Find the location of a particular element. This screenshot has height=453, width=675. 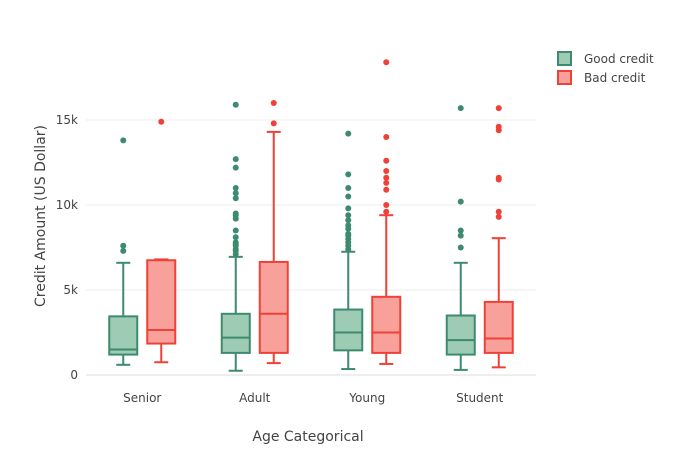

legend: Good credit Bad credit is located at coordinates (605, 68).